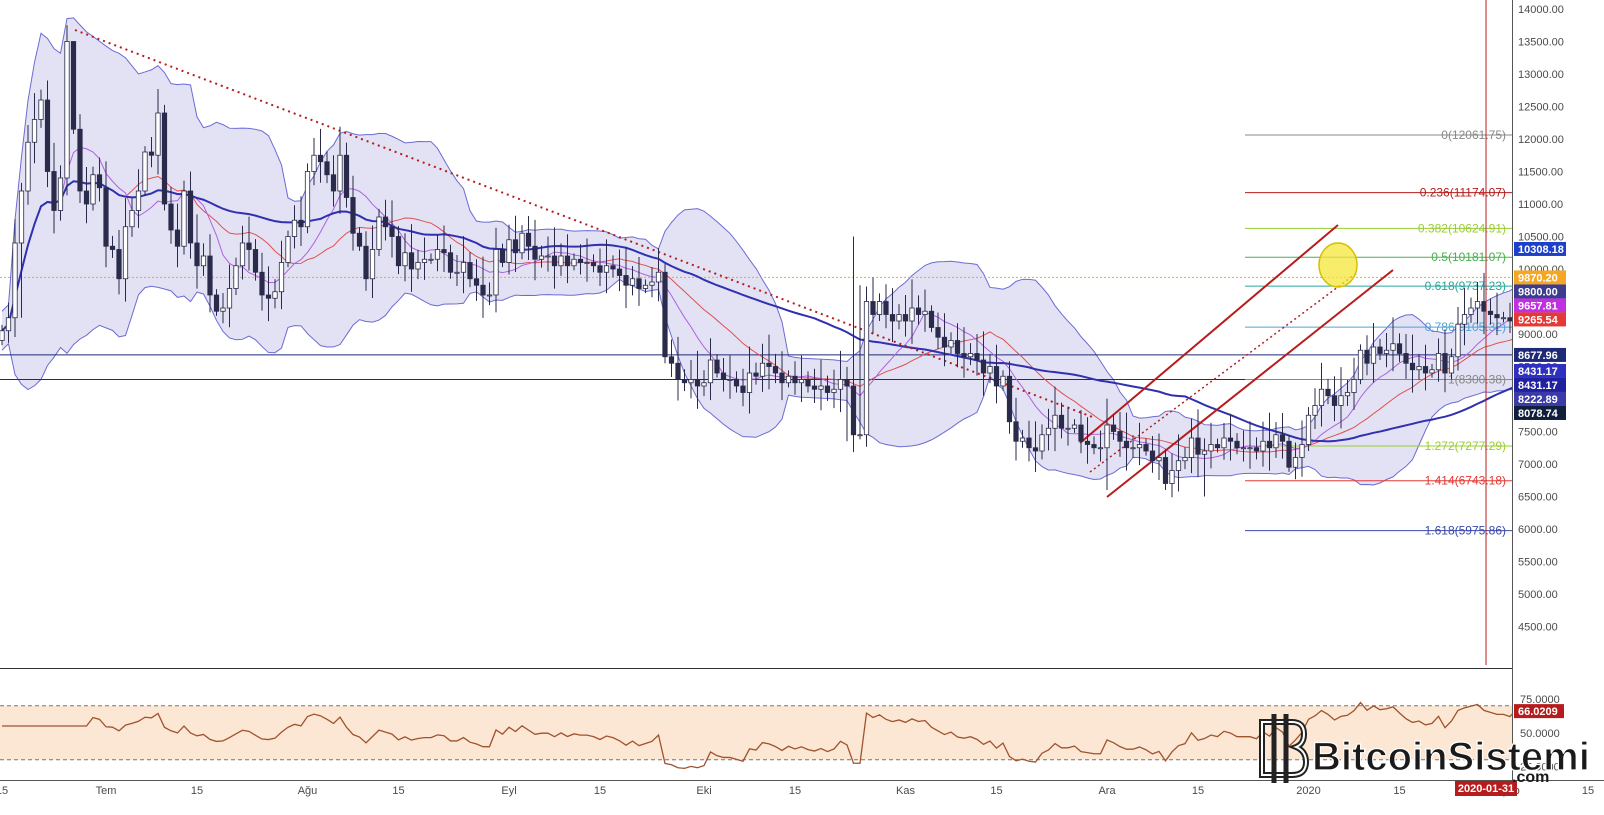  Describe the element at coordinates (1538, 306) in the screenshot. I see `price-badge-text: 9657.81` at that location.